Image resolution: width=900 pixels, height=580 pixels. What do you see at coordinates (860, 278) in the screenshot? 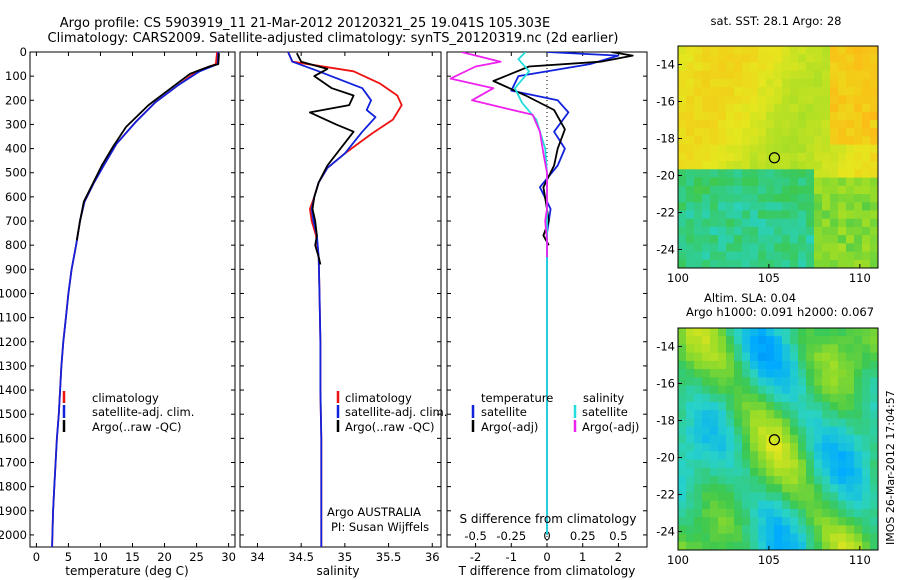
I see `sst-map-xtick-label: 110` at bounding box center [860, 278].